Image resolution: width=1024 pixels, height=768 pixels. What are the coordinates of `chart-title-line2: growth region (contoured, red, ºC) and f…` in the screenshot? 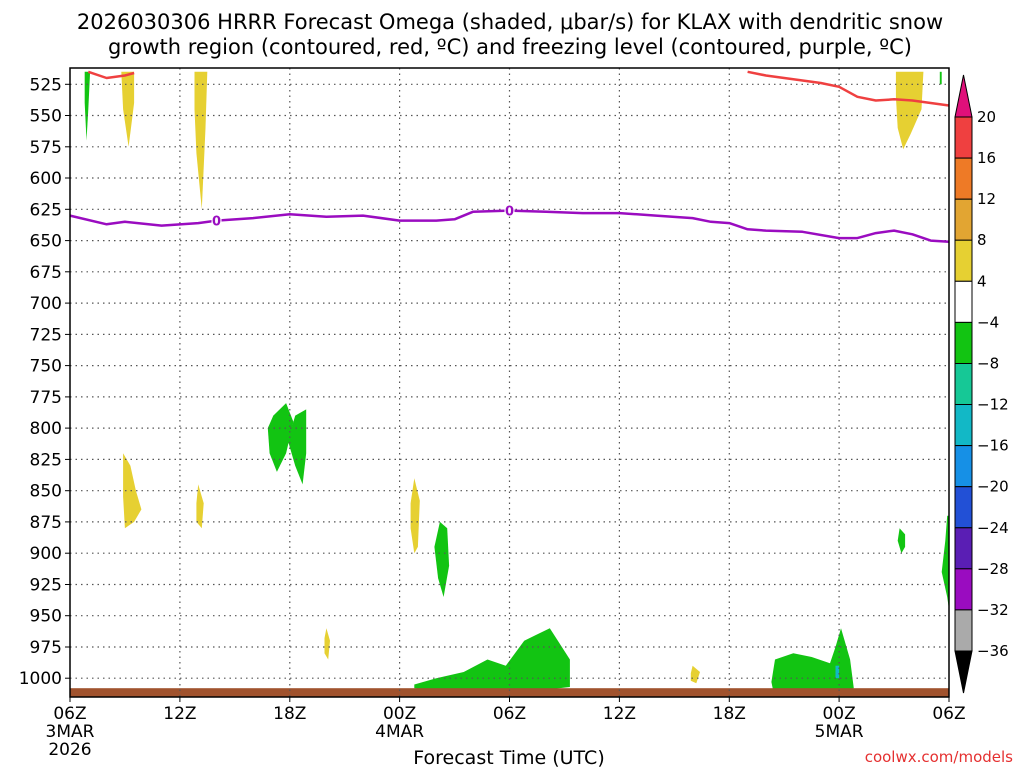 It's located at (510, 47).